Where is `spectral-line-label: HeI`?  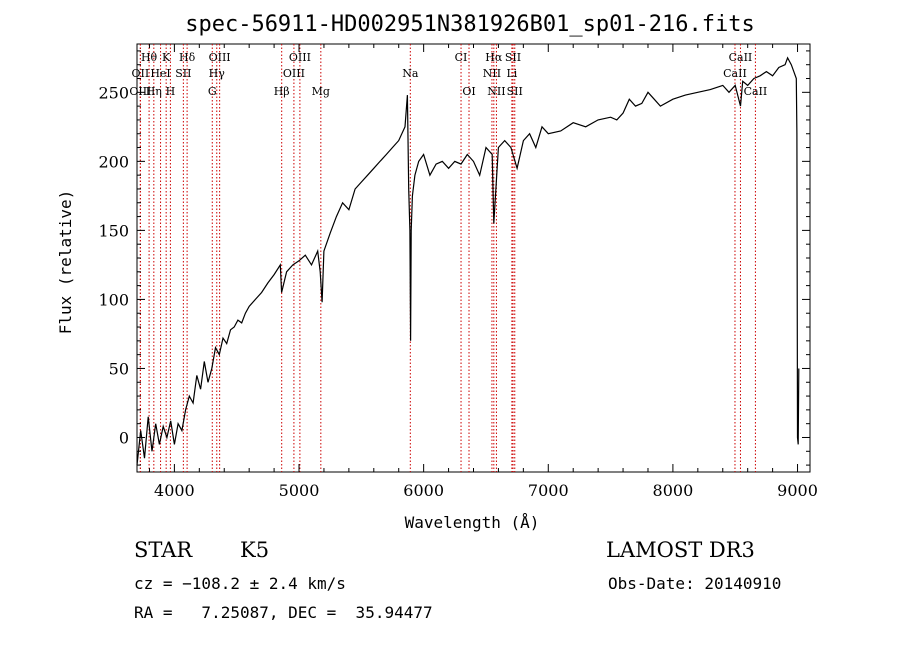 spectral-line-label: HeI is located at coordinates (160, 73).